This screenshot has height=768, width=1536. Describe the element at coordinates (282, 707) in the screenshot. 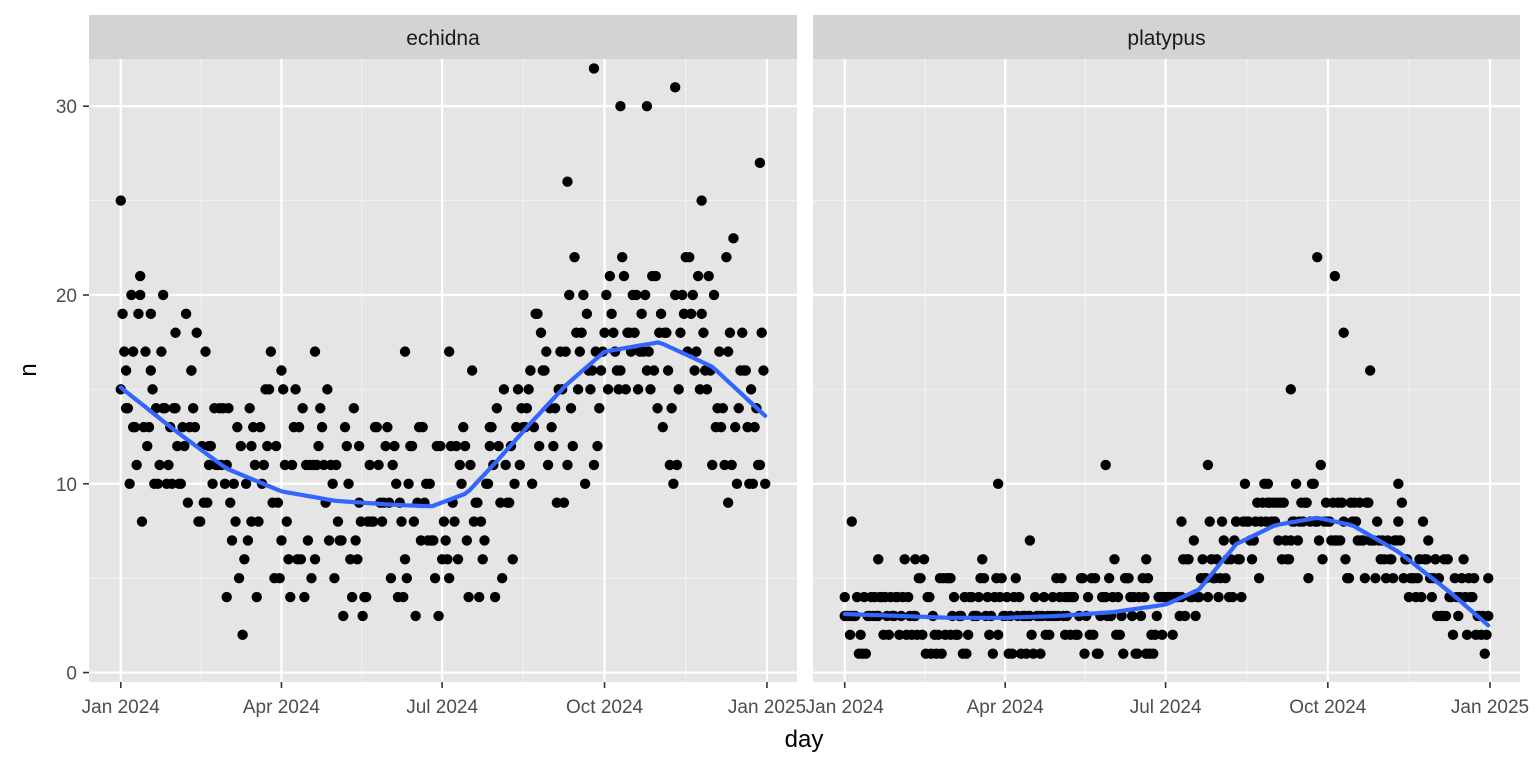

I see `x-tick-label: Apr 2024` at that location.